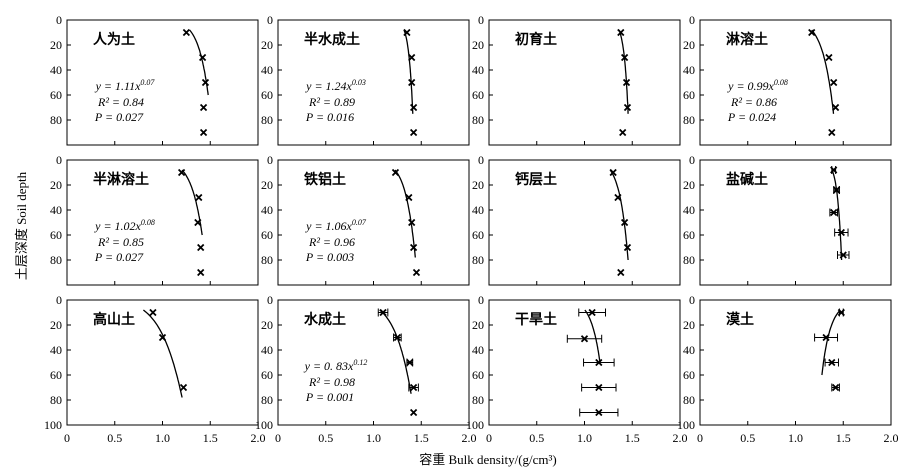 The height and width of the screenshot is (475, 909). Describe the element at coordinates (740, 319) in the screenshot. I see `panel-title: 漠土` at that location.